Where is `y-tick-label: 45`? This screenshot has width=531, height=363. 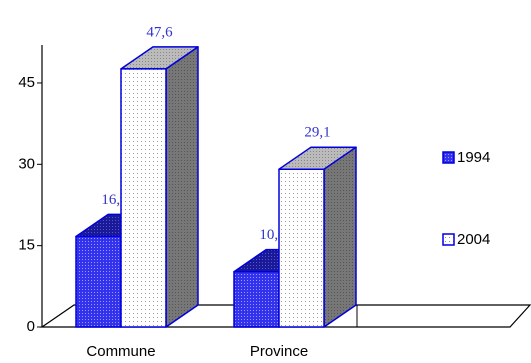
y-tick-label: 45 is located at coordinates (26, 82).